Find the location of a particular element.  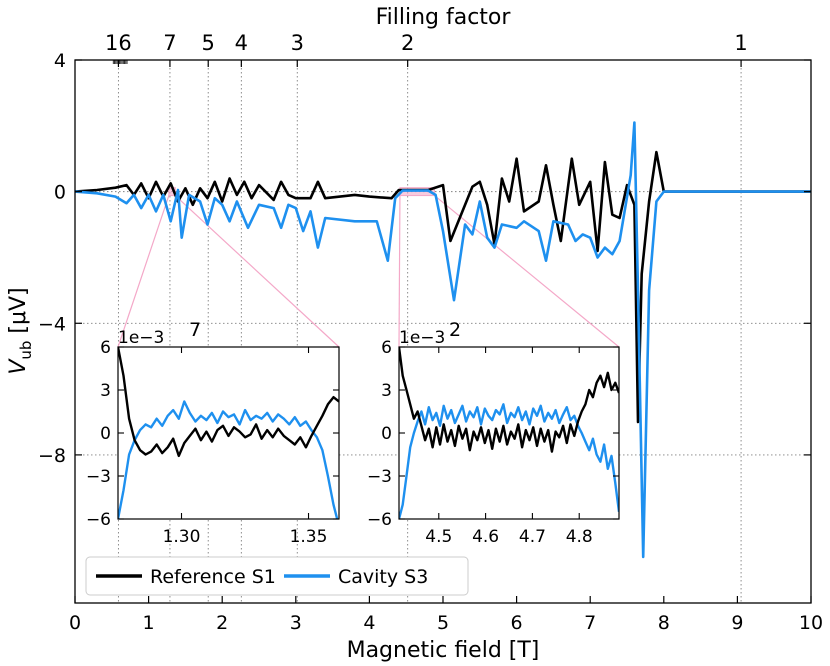

inset-left: 6 3 0 −3 −6 1.30 1.35 1e−3 7 is located at coordinates (213, 433).